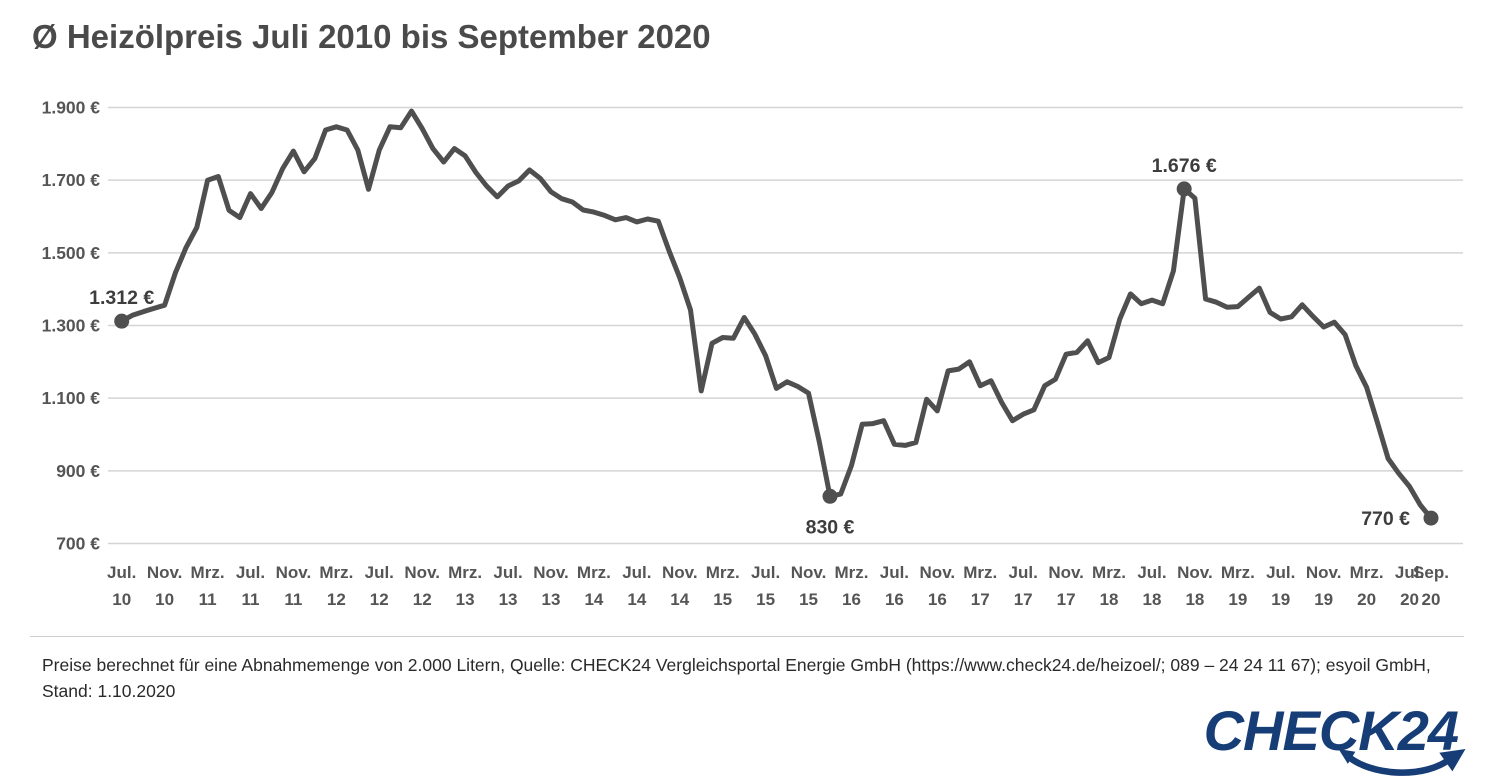  What do you see at coordinates (71, 326) in the screenshot?
I see `y-tick-label: 1.300 €` at bounding box center [71, 326].